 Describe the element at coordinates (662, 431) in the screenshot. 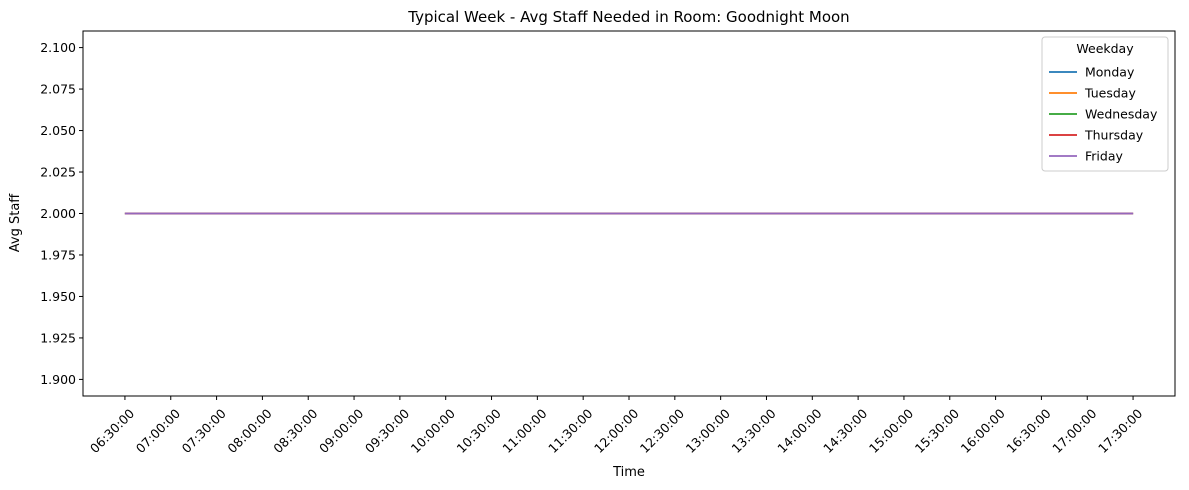

I see `x-tick-label: 12:30:00` at that location.